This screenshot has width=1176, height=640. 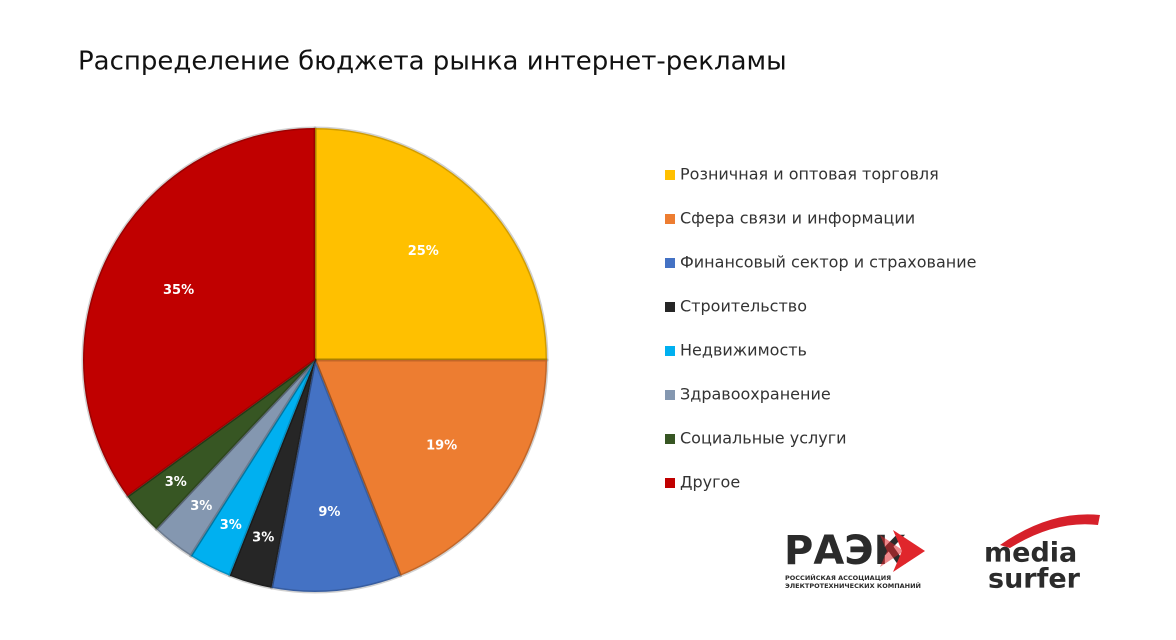 What do you see at coordinates (797, 218) in the screenshot?
I see `legend-label: Сфера связи и информации` at bounding box center [797, 218].